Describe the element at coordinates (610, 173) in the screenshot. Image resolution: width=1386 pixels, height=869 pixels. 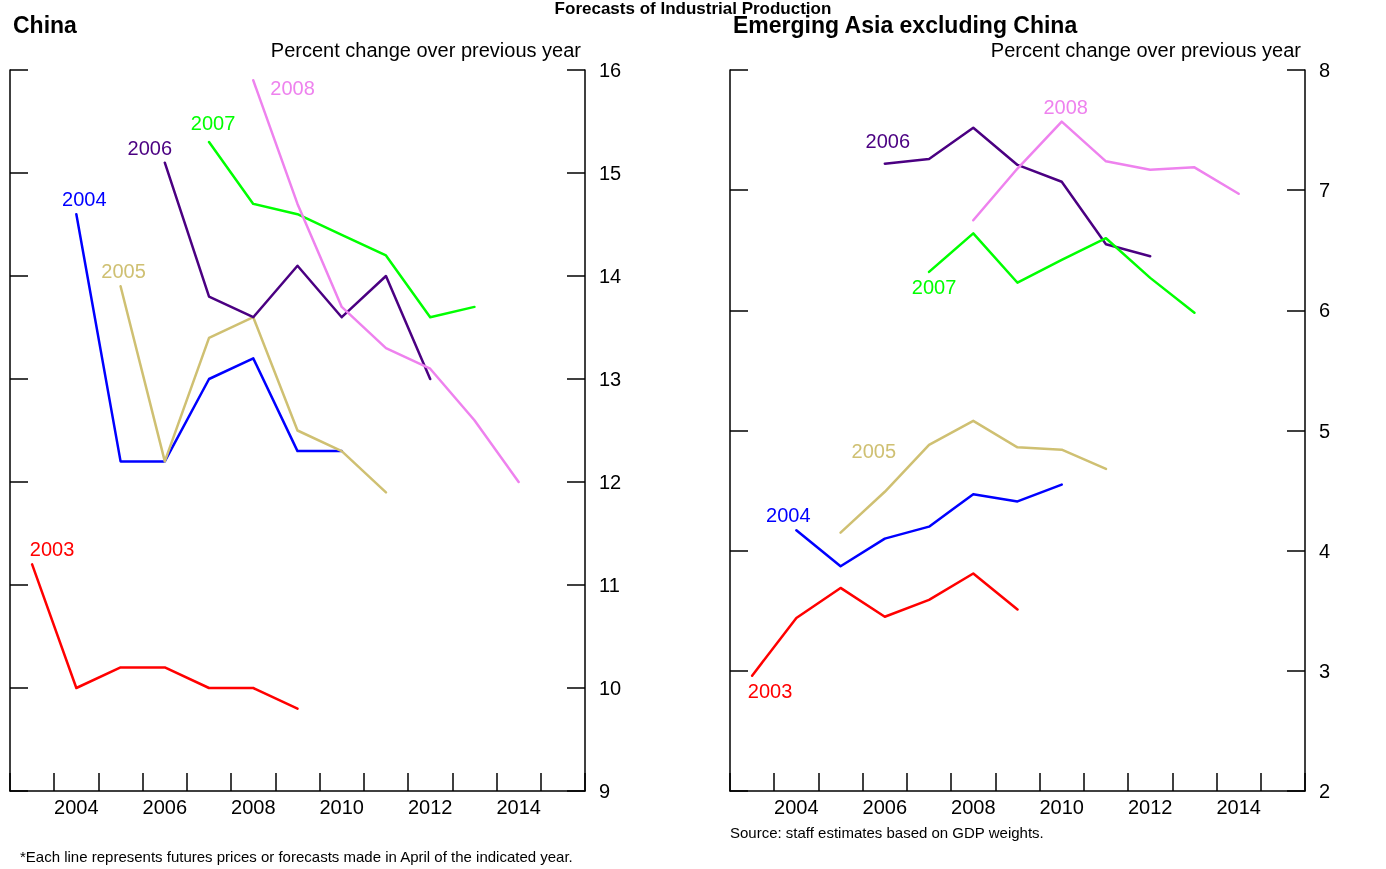
I see `y-tick-label: 15` at that location.